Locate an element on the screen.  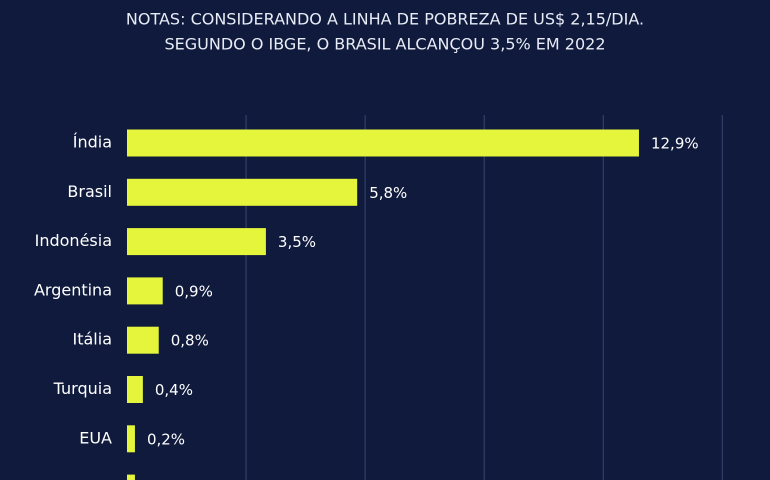
category-label: Índia is located at coordinates (92, 142).